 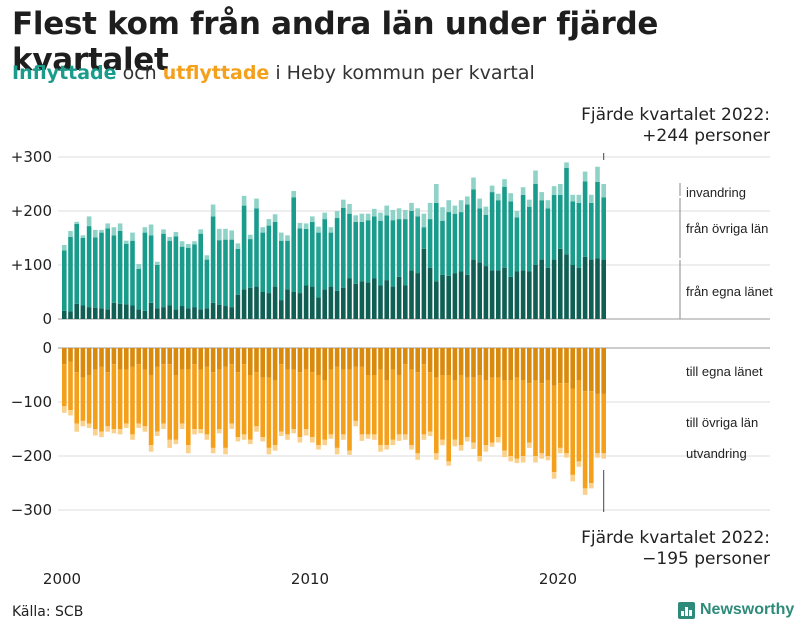 What do you see at coordinates (31, 211) in the screenshot?
I see `y-tick-label-top: +200` at bounding box center [31, 211].